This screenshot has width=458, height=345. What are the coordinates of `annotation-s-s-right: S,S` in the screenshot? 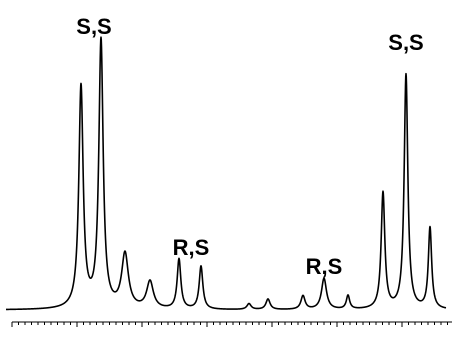 It's located at (405, 42).